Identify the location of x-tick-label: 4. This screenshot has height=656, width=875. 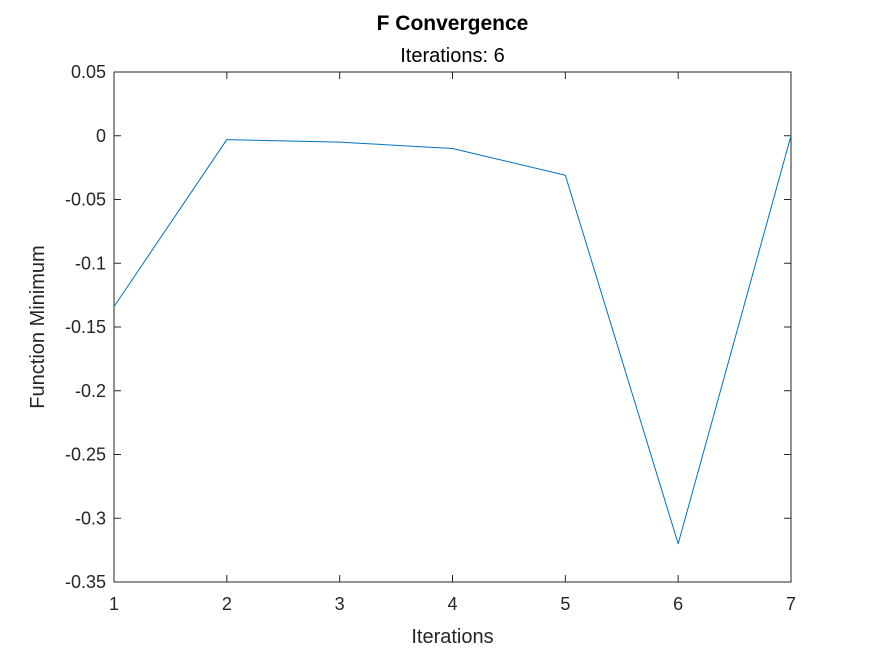
(452, 604).